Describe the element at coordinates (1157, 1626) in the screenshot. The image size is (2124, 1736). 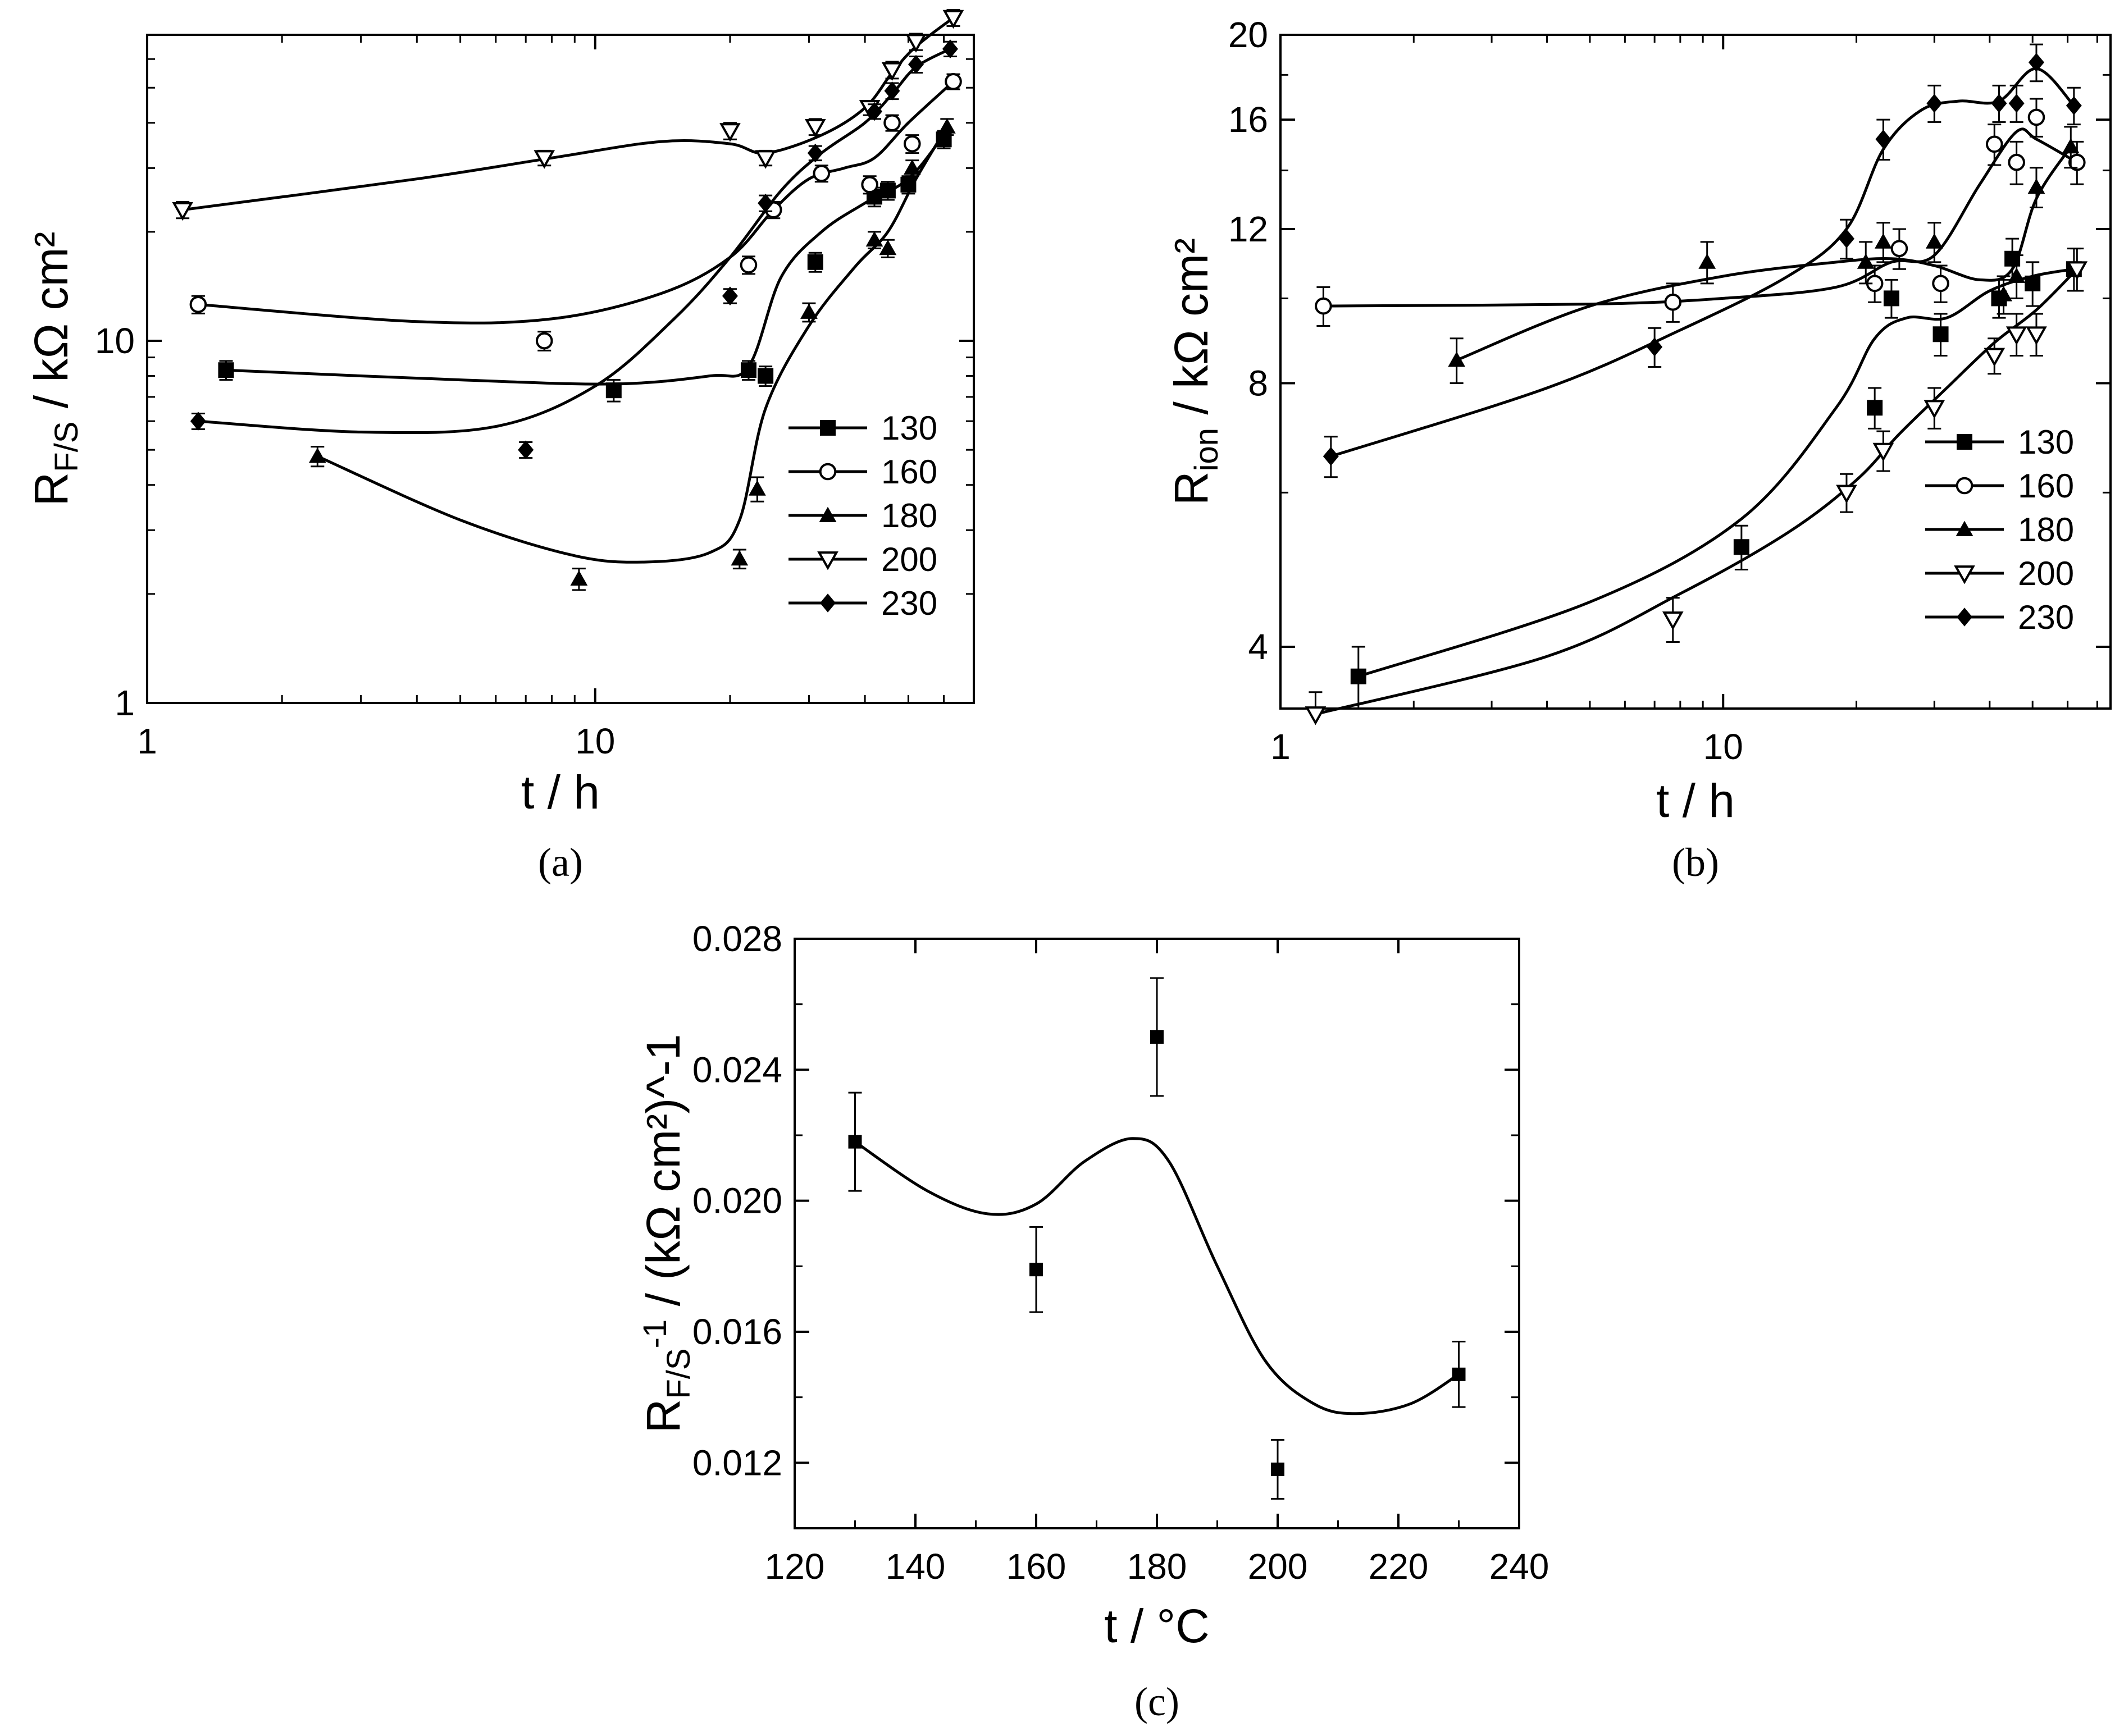
I see `x-axis-title: t / °C` at that location.